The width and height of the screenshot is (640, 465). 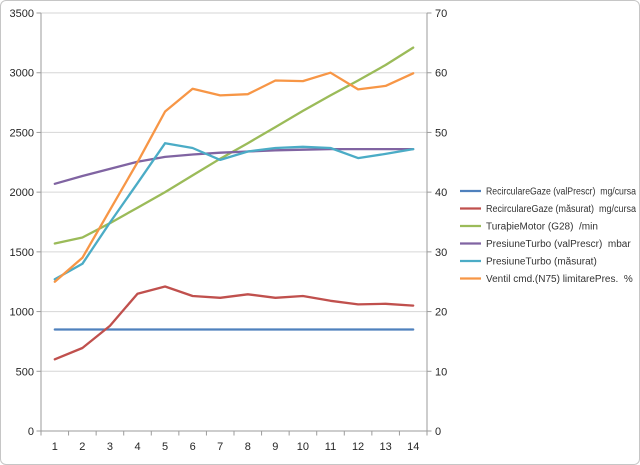 I want to click on x-axis-label: 10, so click(x=303, y=447).